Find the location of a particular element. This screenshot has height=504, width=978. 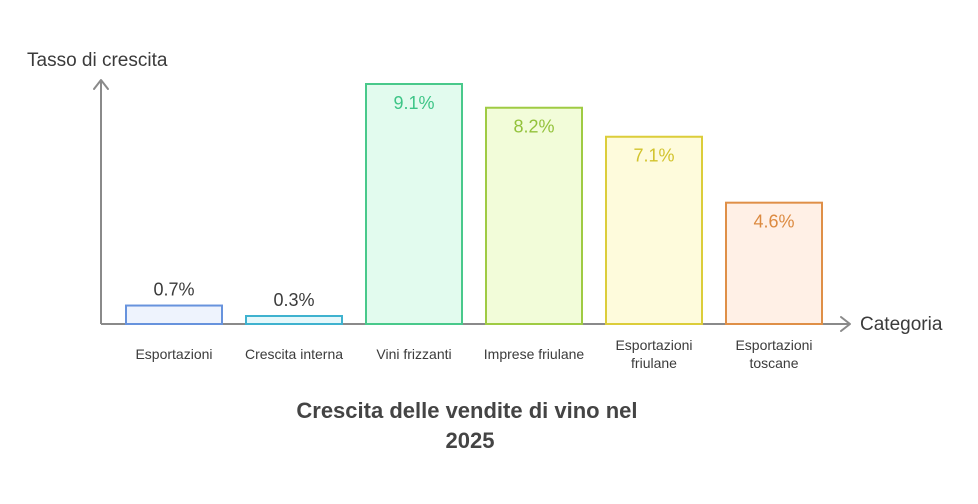

y-axis-title: Tasso di crescita is located at coordinates (97, 60).